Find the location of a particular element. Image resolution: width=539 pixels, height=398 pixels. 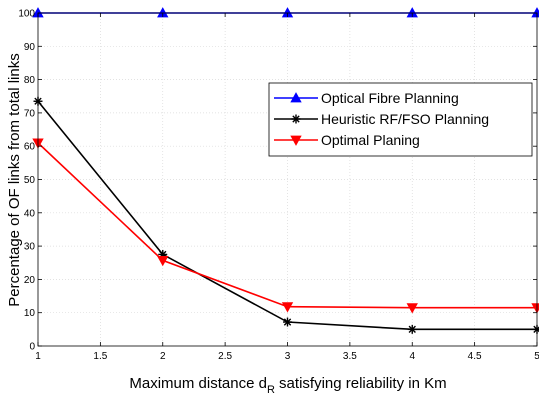

x-tick-label: 5 is located at coordinates (536, 356).